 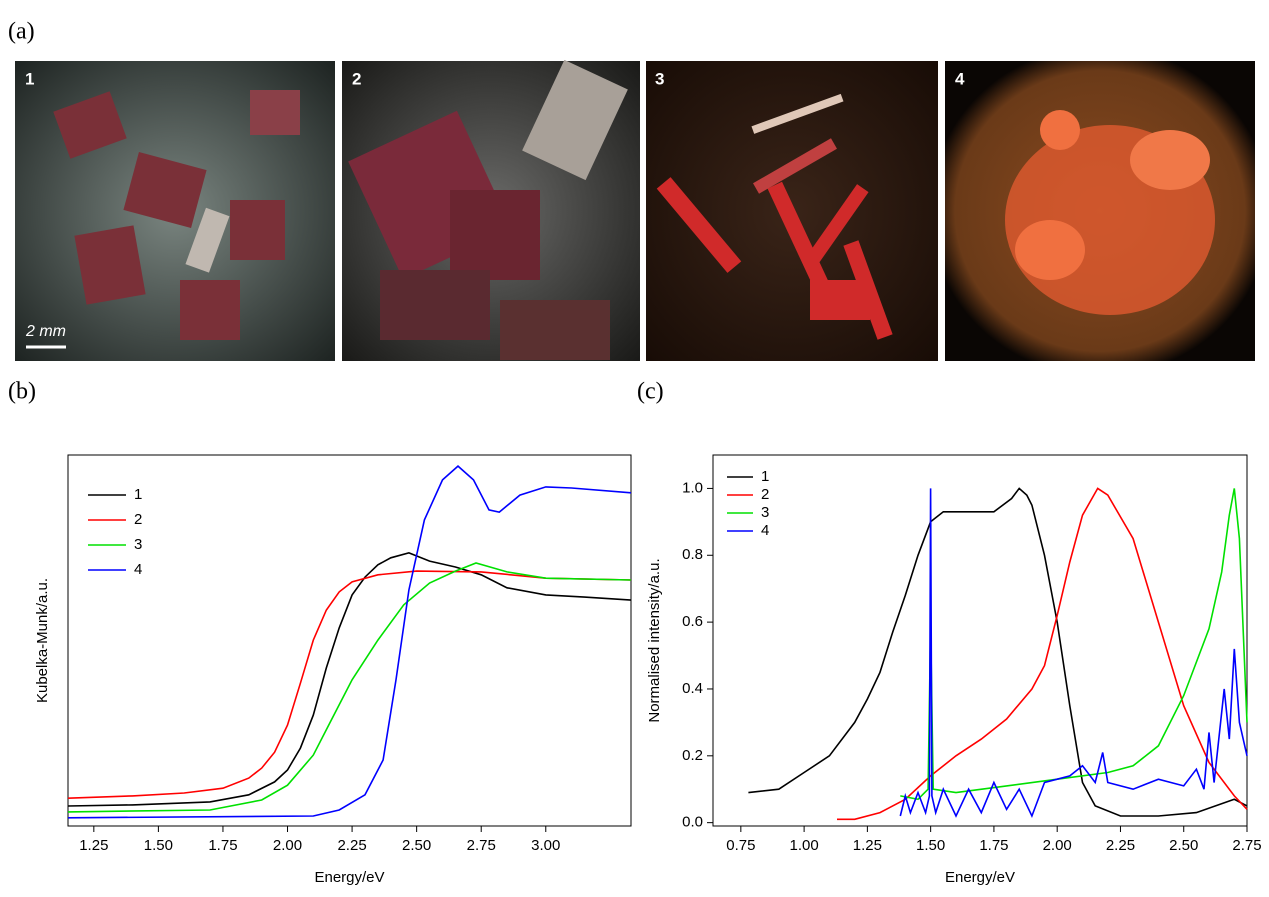 I want to click on y-tick-label: 0.0, so click(x=692, y=822).